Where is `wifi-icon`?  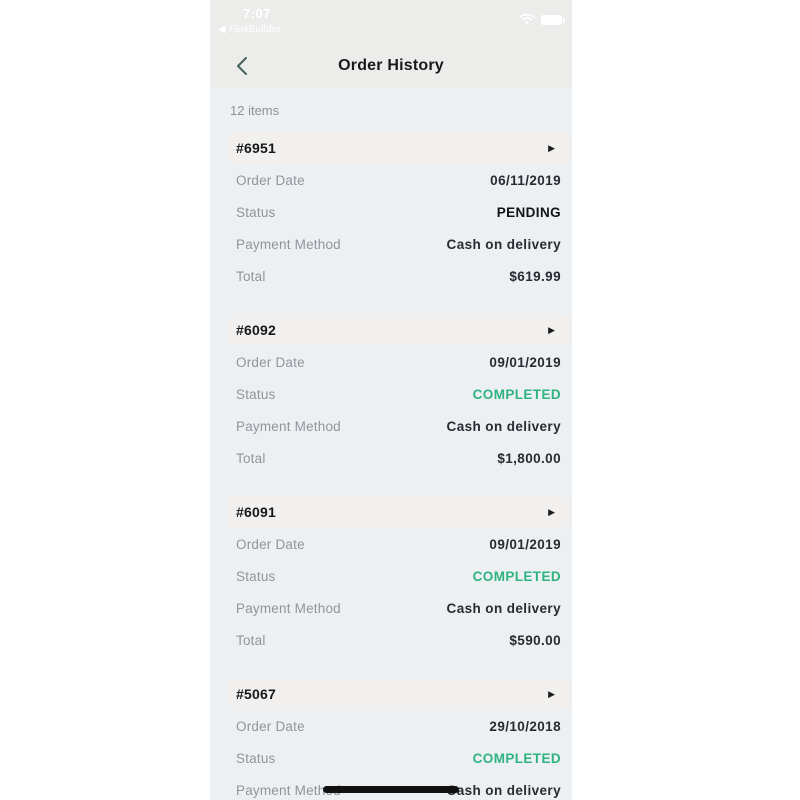 wifi-icon is located at coordinates (527, 19).